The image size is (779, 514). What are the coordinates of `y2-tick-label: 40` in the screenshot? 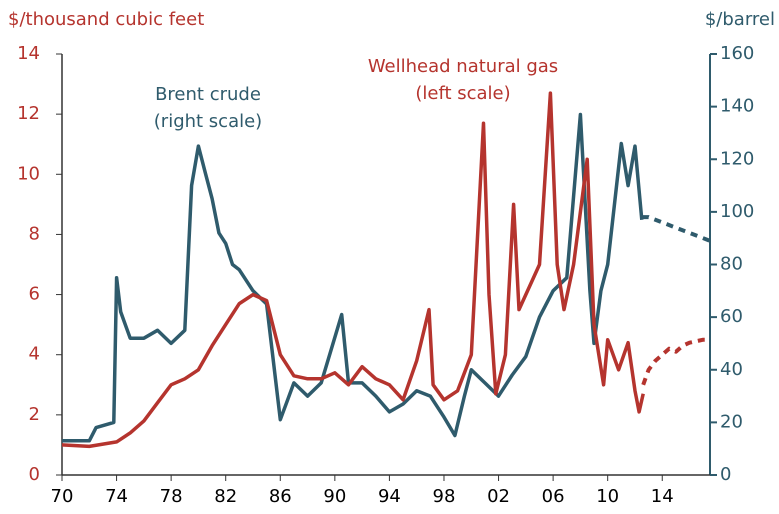 It's located at (731, 369).